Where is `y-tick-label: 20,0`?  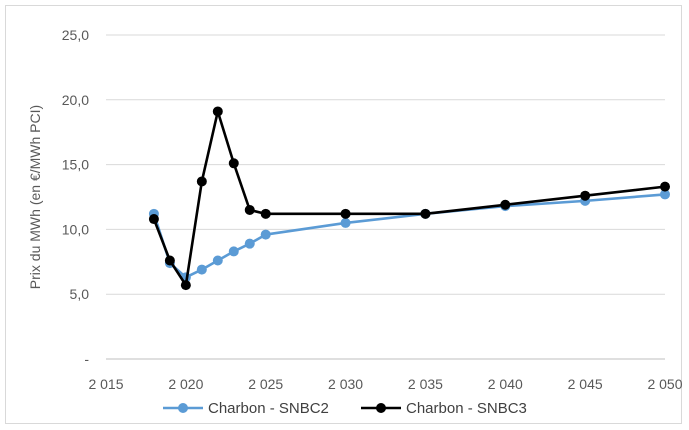
y-tick-label: 20,0 is located at coordinates (75, 100).